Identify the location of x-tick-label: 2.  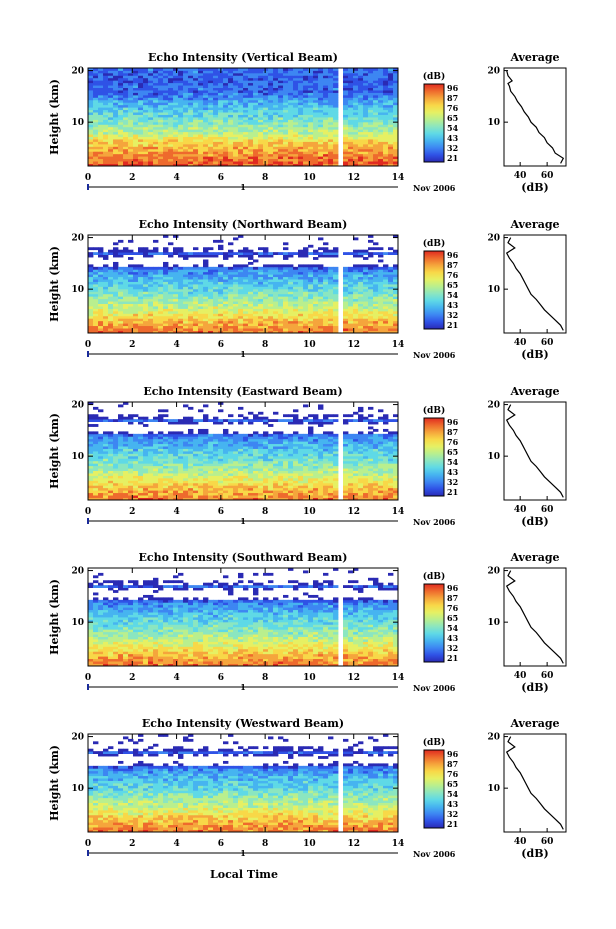
(132, 345).